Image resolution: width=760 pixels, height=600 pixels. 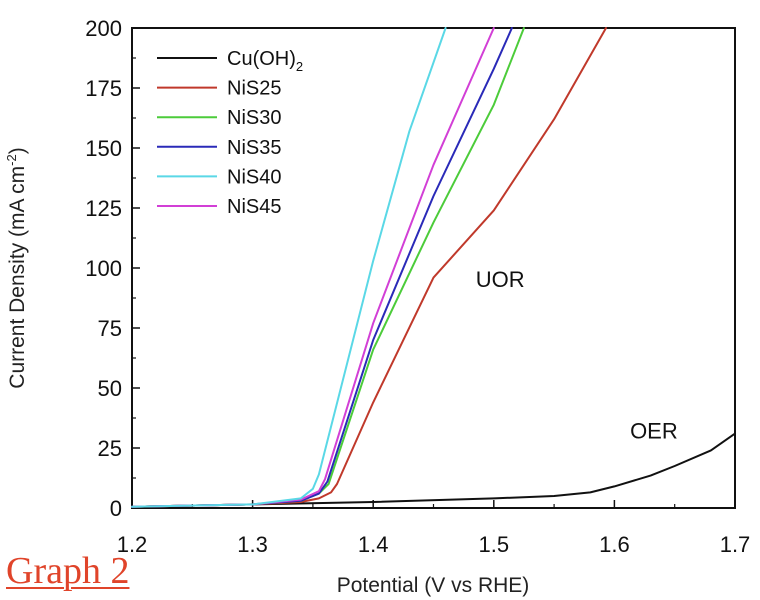 What do you see at coordinates (254, 207) in the screenshot?
I see `legend-label: NiS45` at bounding box center [254, 207].